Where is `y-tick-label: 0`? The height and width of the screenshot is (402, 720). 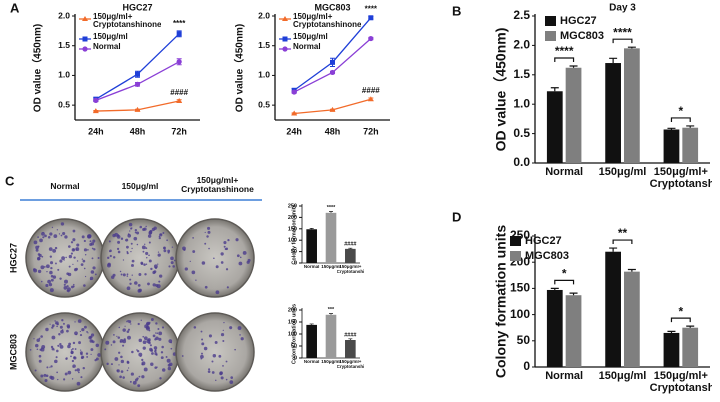
y-tick-label: 0 is located at coordinates (526, 366).